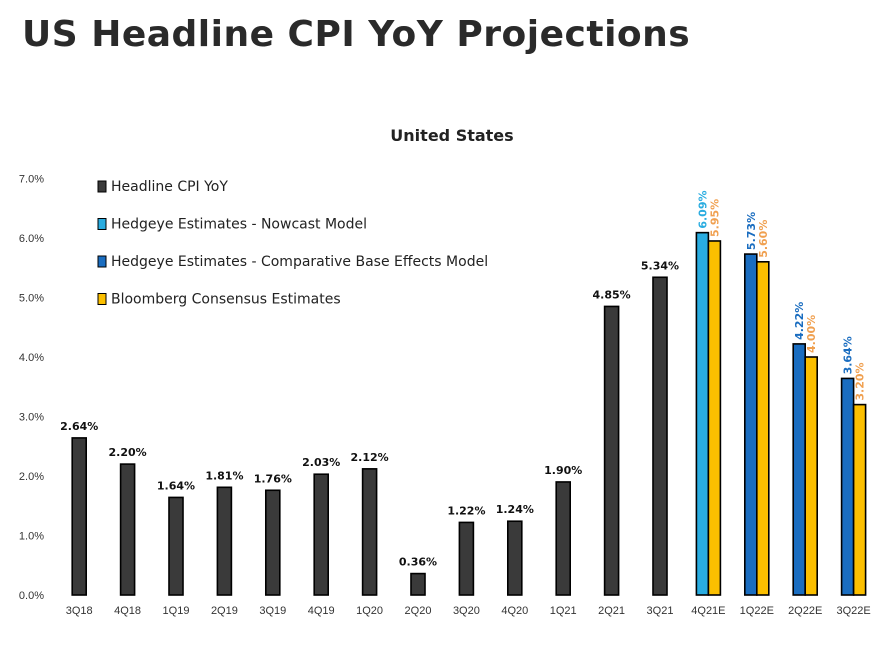 The height and width of the screenshot is (667, 893). I want to click on y-tick-label: 0.0%, so click(31, 596).